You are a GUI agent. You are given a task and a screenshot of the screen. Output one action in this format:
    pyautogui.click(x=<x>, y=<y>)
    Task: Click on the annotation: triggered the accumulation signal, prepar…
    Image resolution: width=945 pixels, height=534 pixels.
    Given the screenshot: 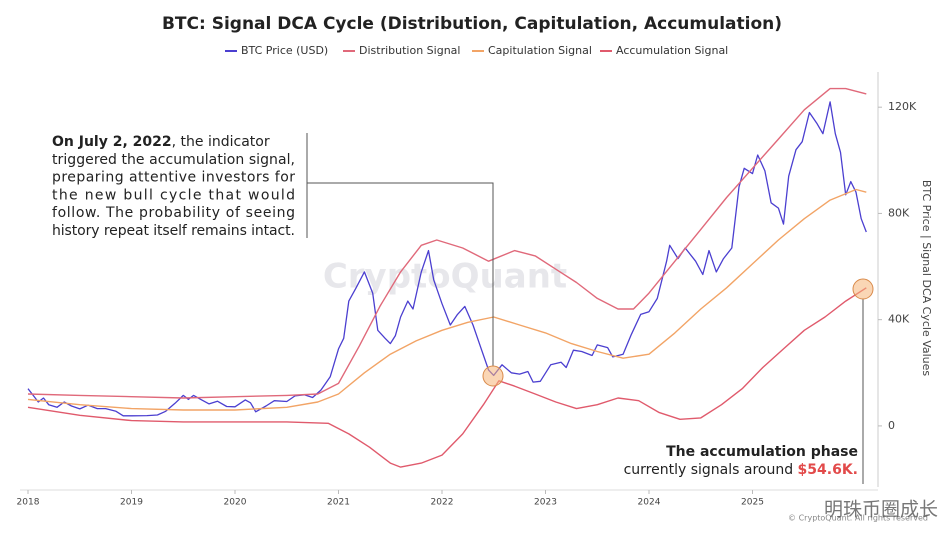 What is the action you would take?
    pyautogui.click(x=173, y=195)
    